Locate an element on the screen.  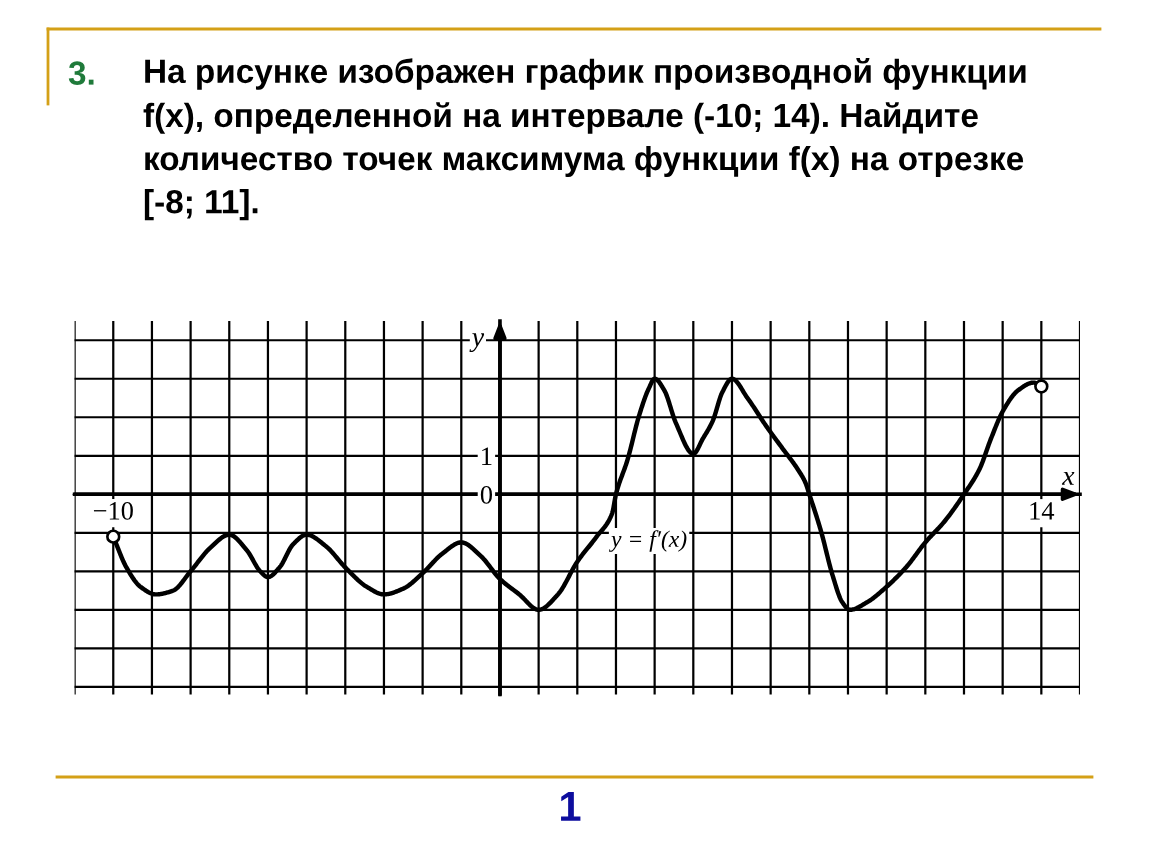
x-tick-label: 14 is located at coordinates (1042, 511).